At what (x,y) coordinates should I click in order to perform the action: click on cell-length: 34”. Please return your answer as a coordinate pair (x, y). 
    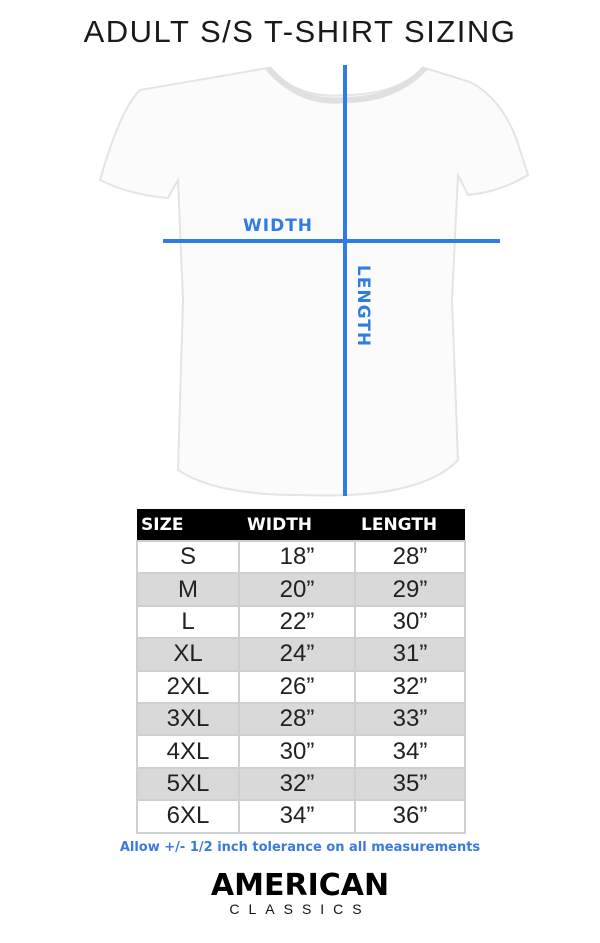
    Looking at the image, I should click on (410, 751).